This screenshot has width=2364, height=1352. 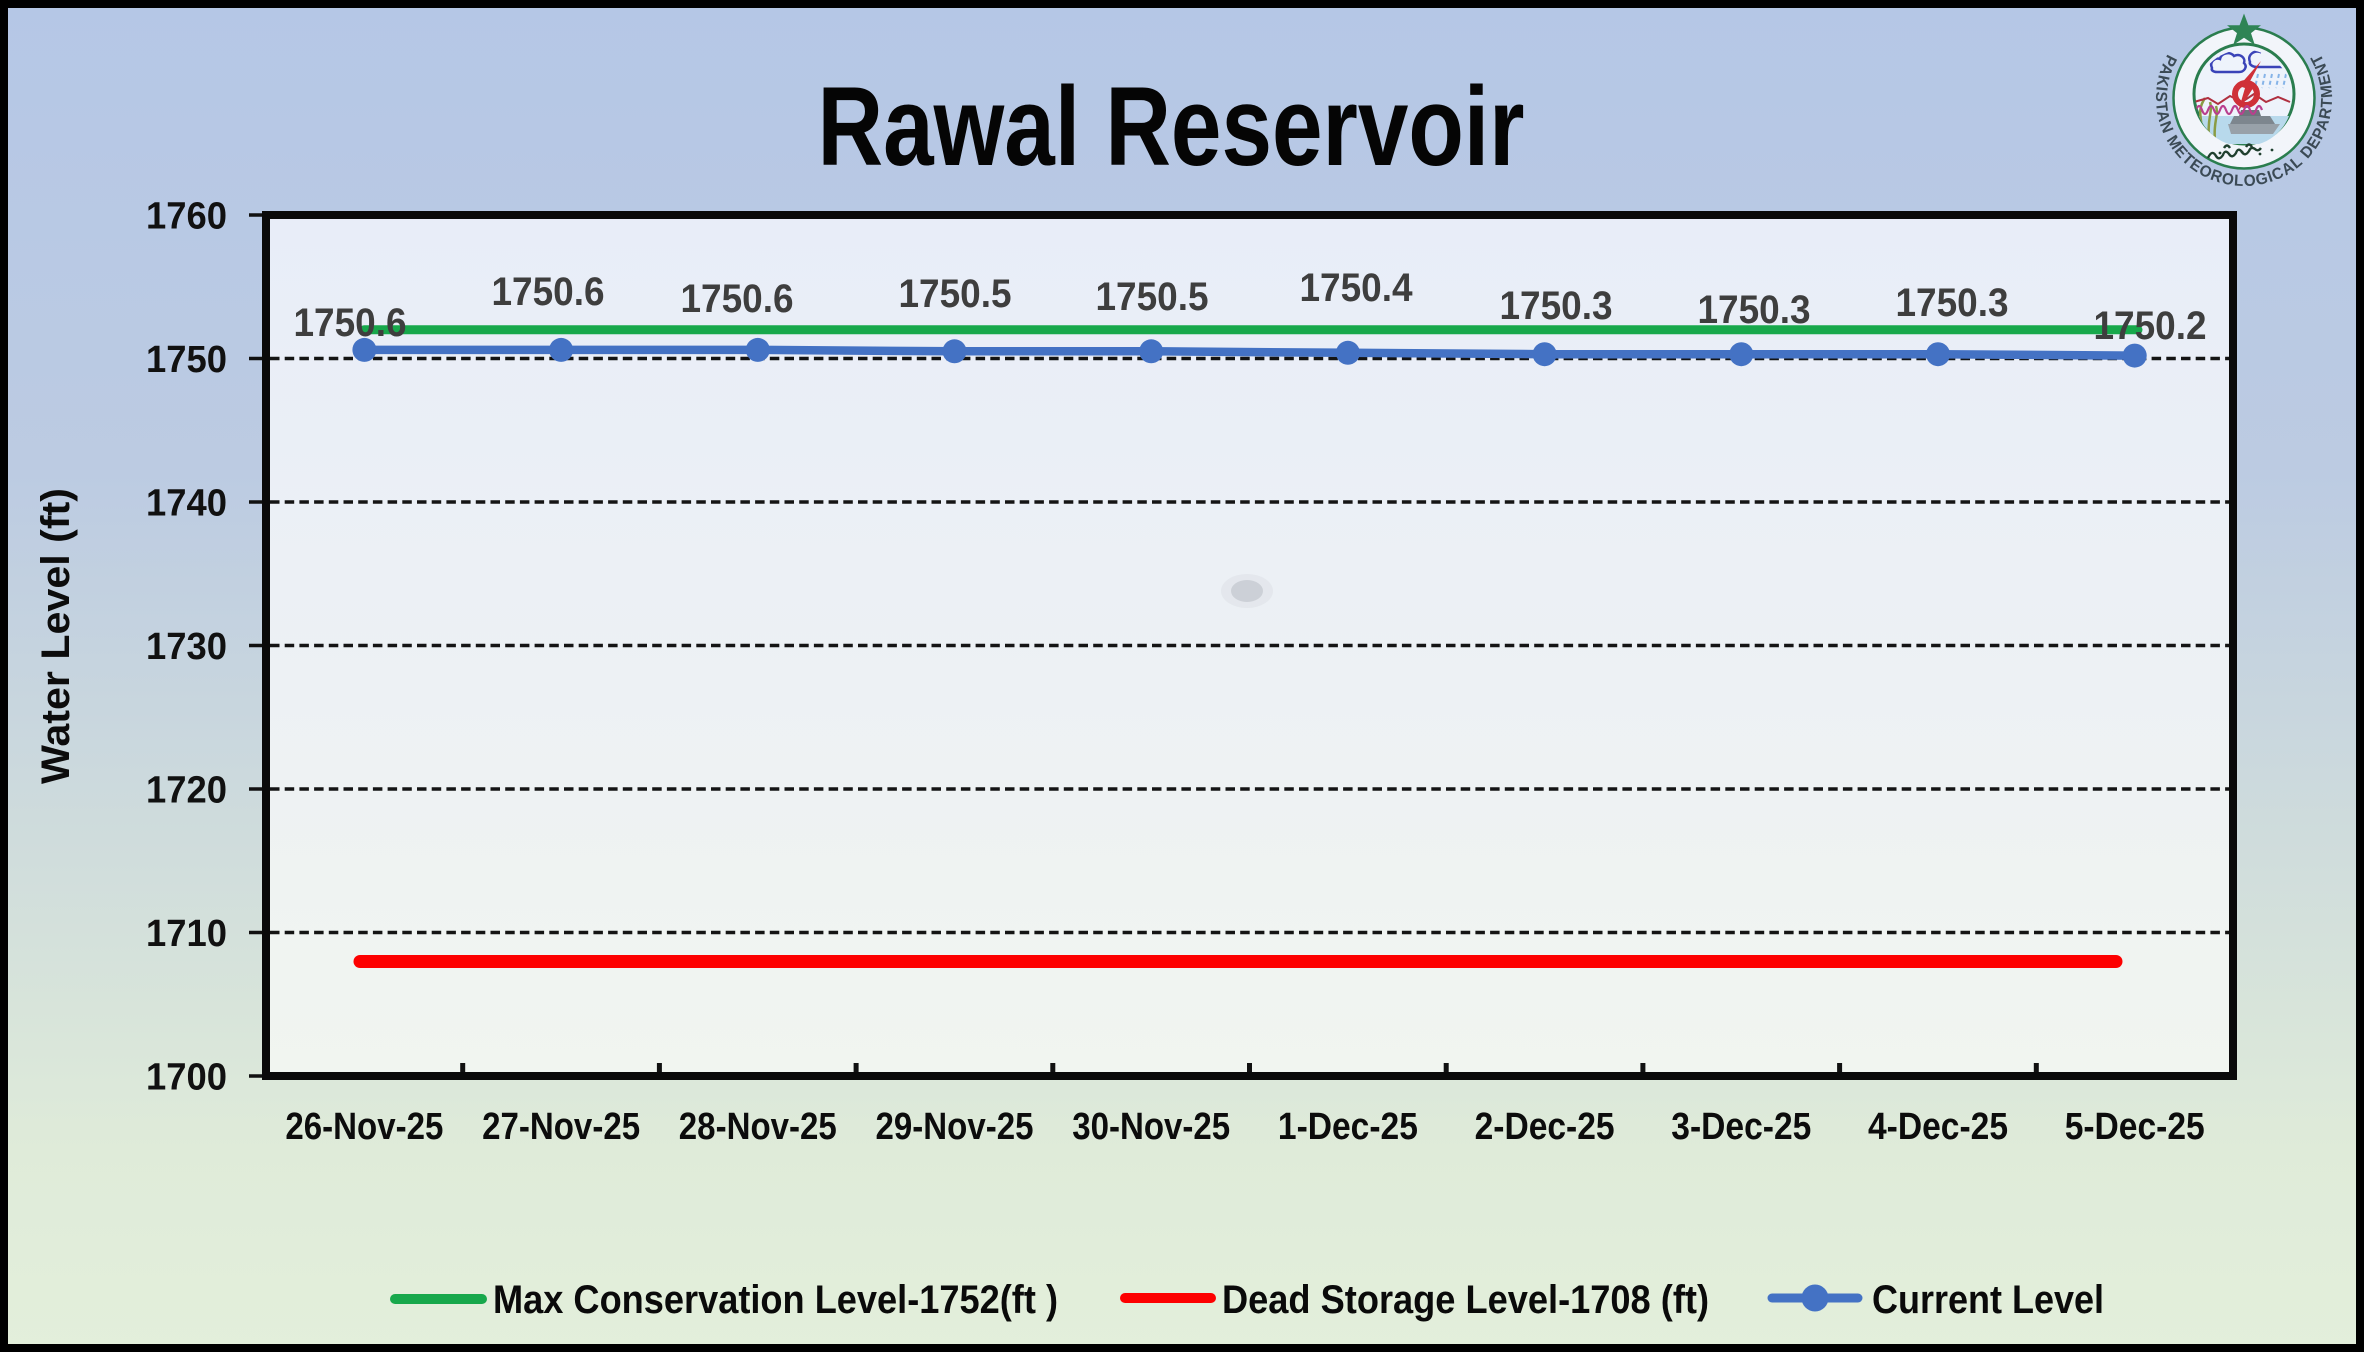 What do you see at coordinates (561, 1127) in the screenshot?
I see `svg-text: 27-Nov-25` at bounding box center [561, 1127].